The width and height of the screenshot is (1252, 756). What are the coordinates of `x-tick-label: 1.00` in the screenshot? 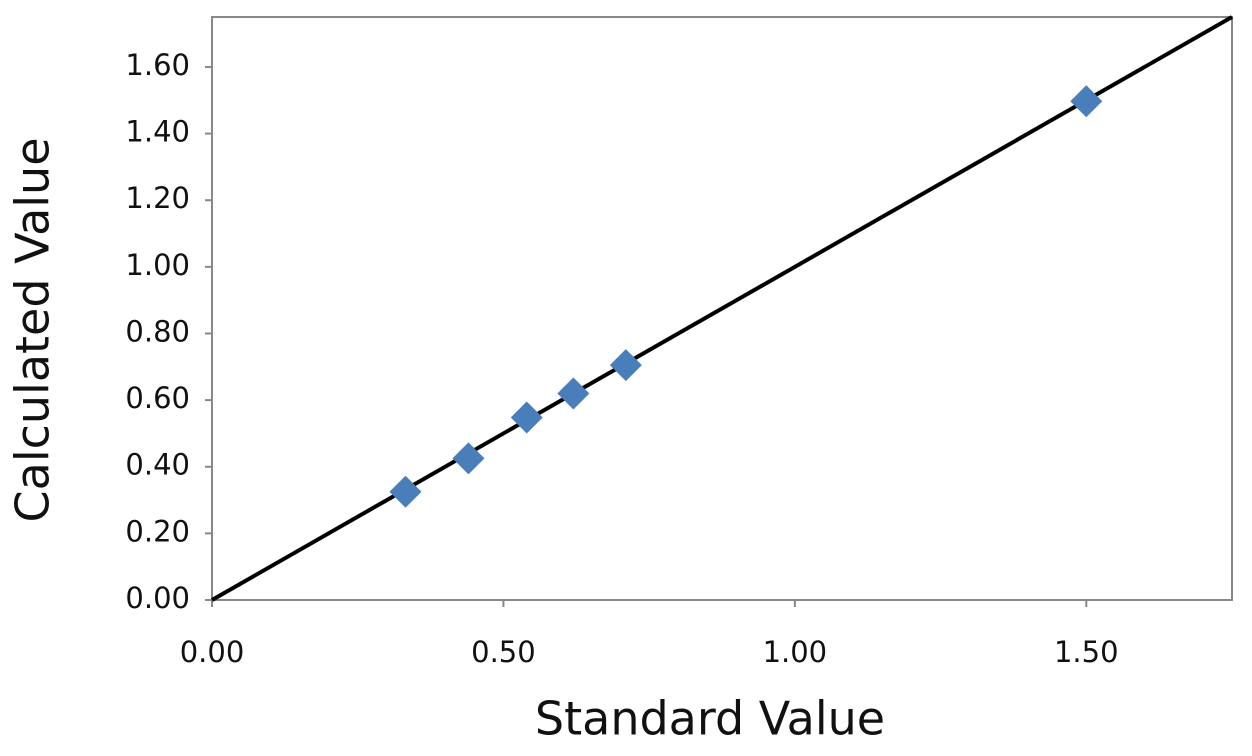 It's located at (795, 652).